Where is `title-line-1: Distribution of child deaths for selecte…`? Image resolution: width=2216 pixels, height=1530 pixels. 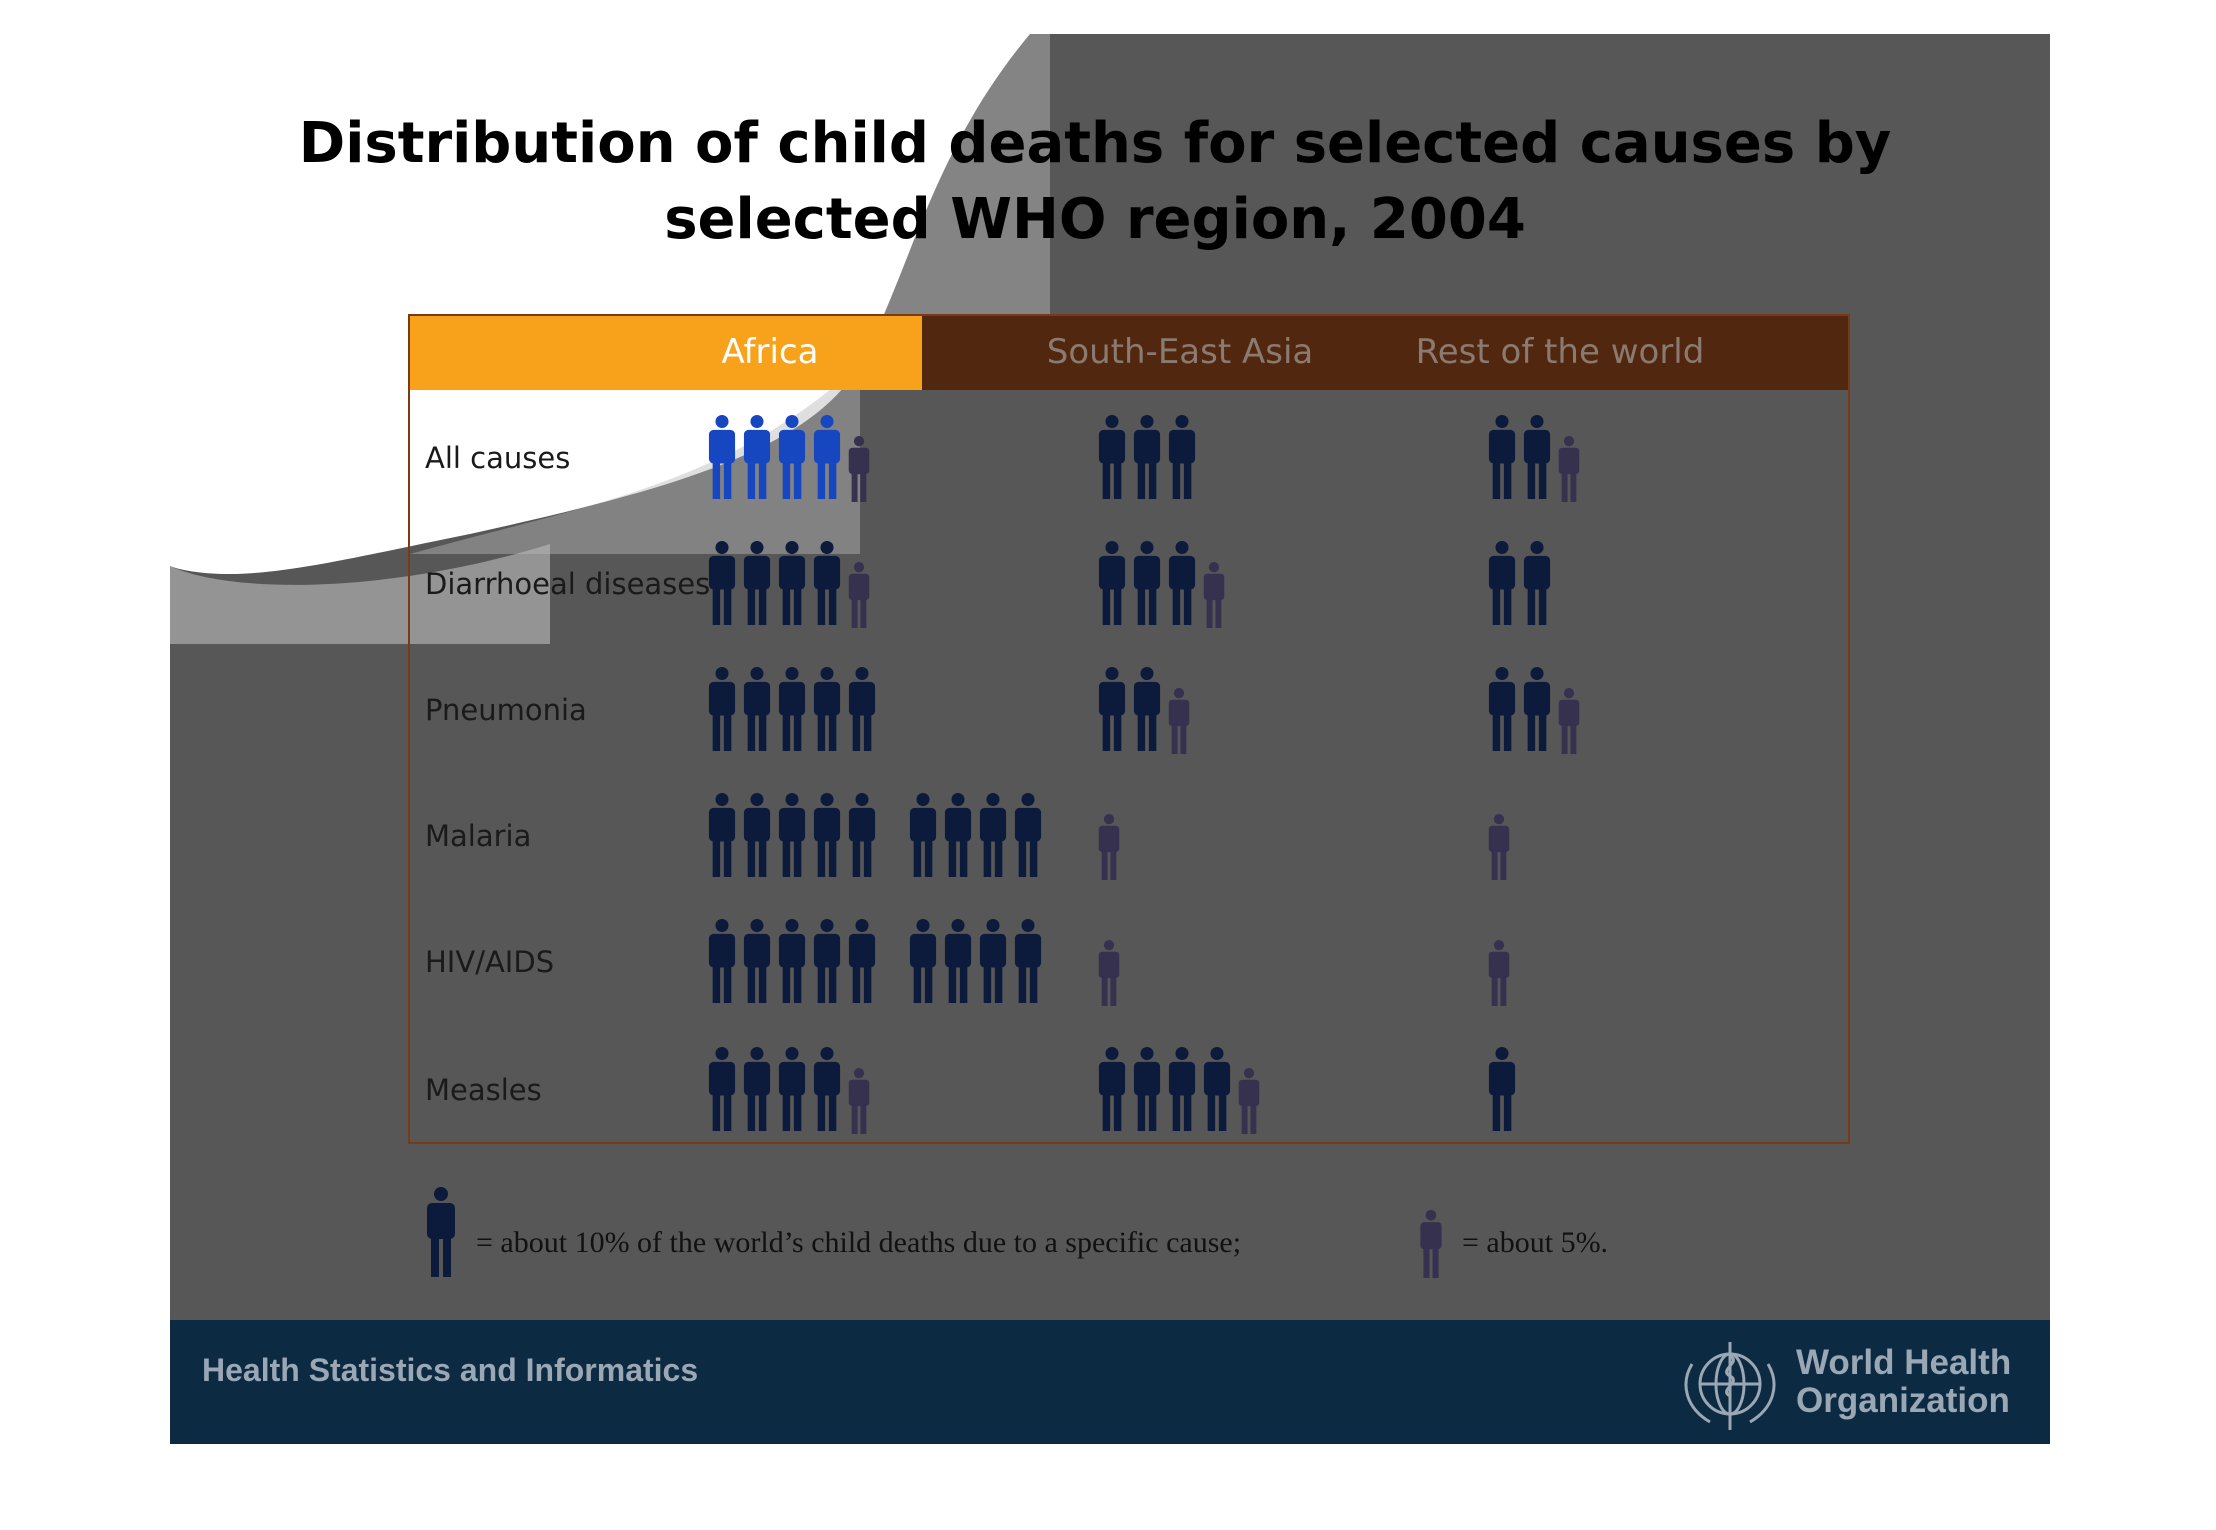
title-line-1: Distribution of child deaths for selecte… is located at coordinates (1095, 143).